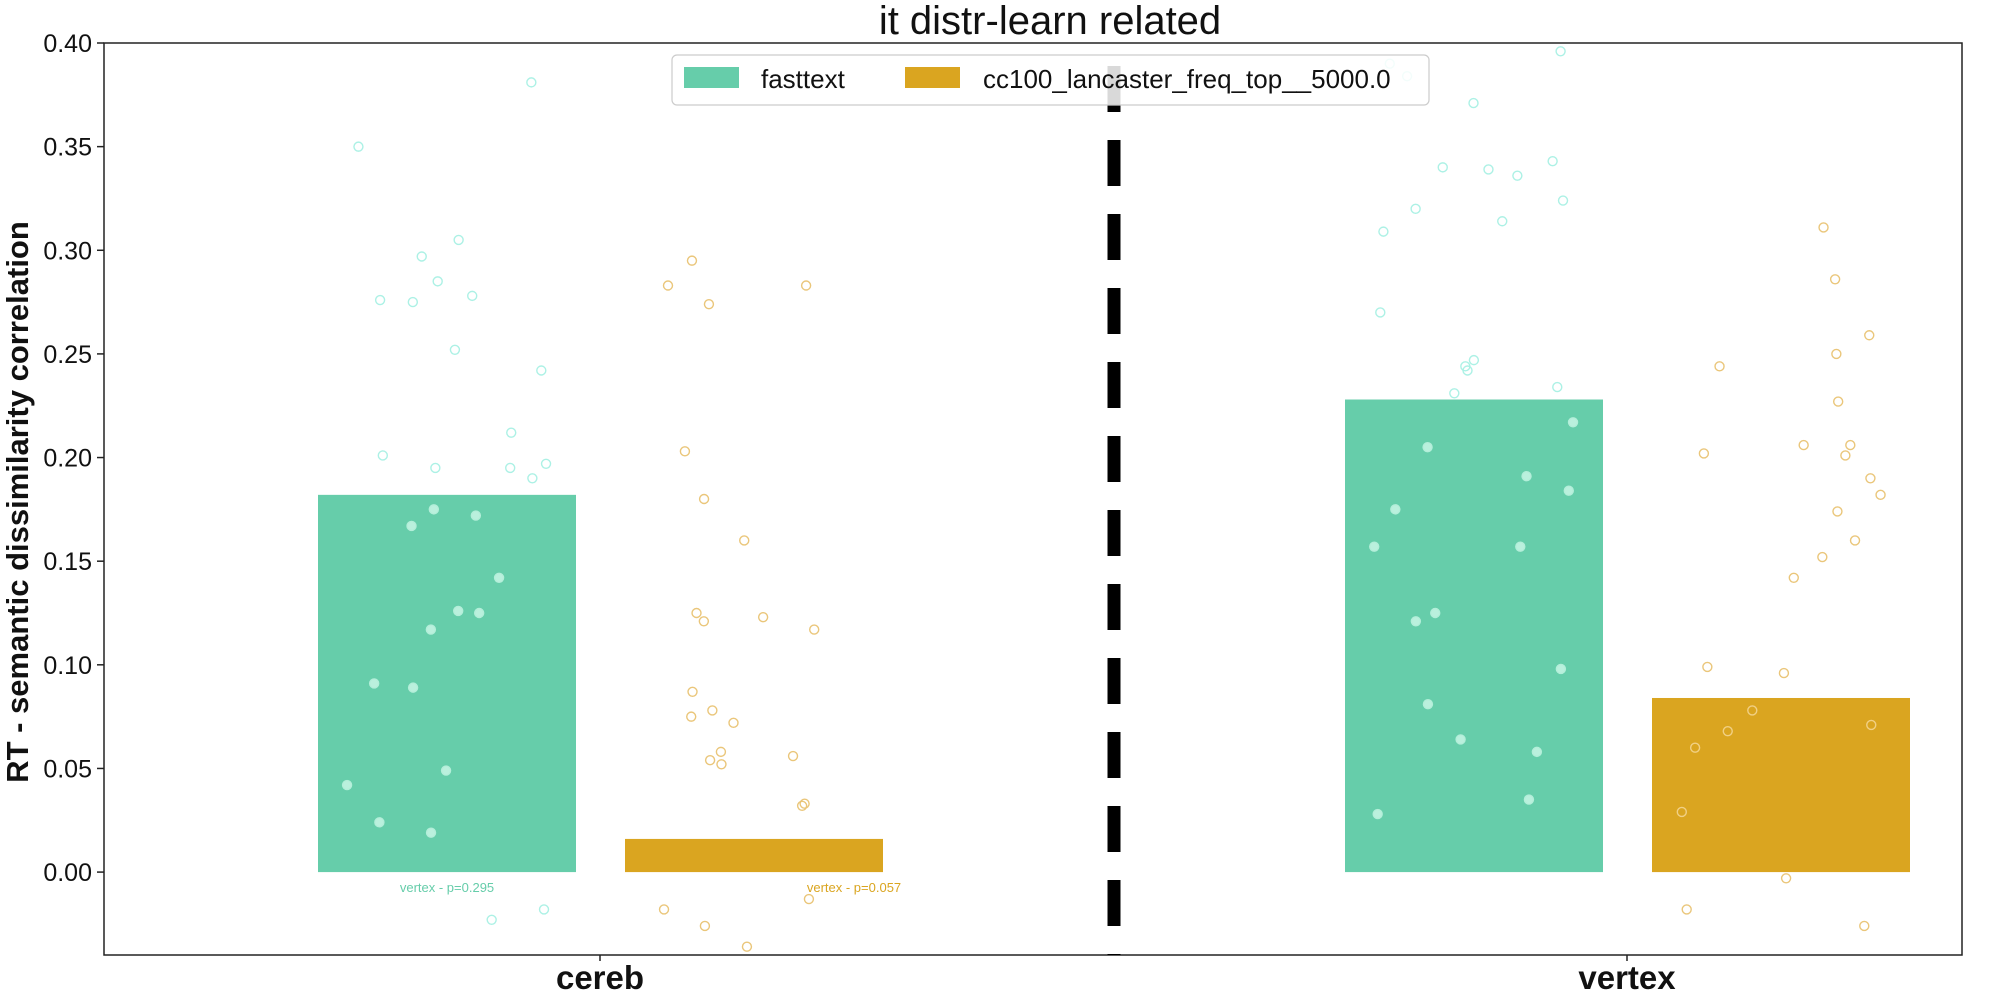 The width and height of the screenshot is (2000, 1000). What do you see at coordinates (1187, 79) in the screenshot?
I see `legend-label: cc100_lancaster_freq_top__5000.0` at bounding box center [1187, 79].